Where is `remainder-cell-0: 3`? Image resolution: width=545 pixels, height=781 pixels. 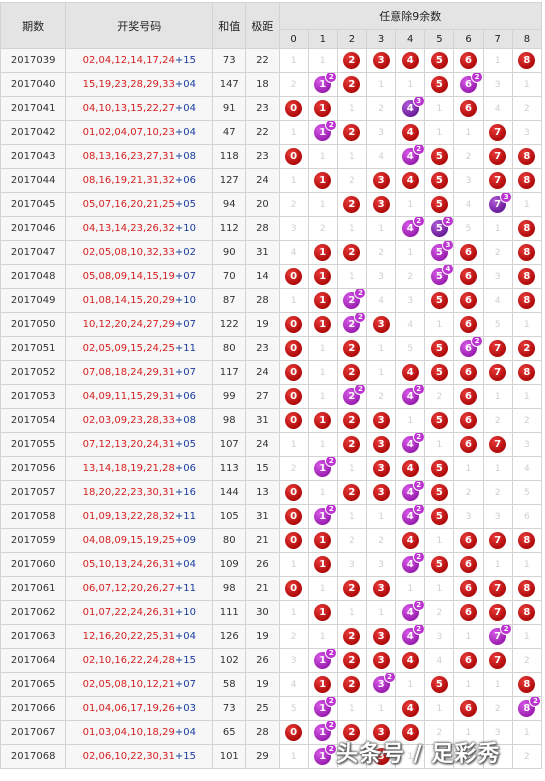
remainder-cell-0: 3 is located at coordinates (293, 660).